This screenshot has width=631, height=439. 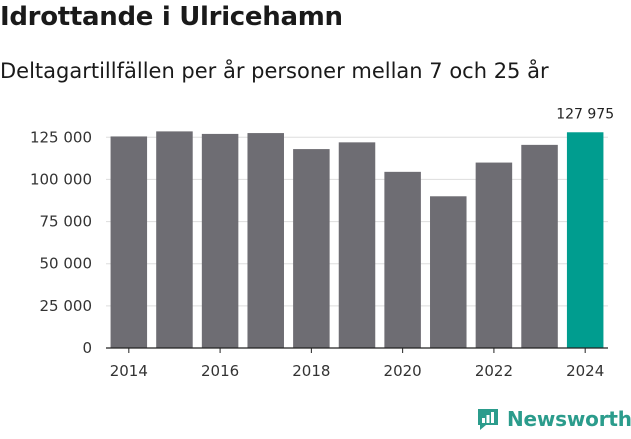 What do you see at coordinates (129, 371) in the screenshot?
I see `x-tick-label: 2014` at bounding box center [129, 371].